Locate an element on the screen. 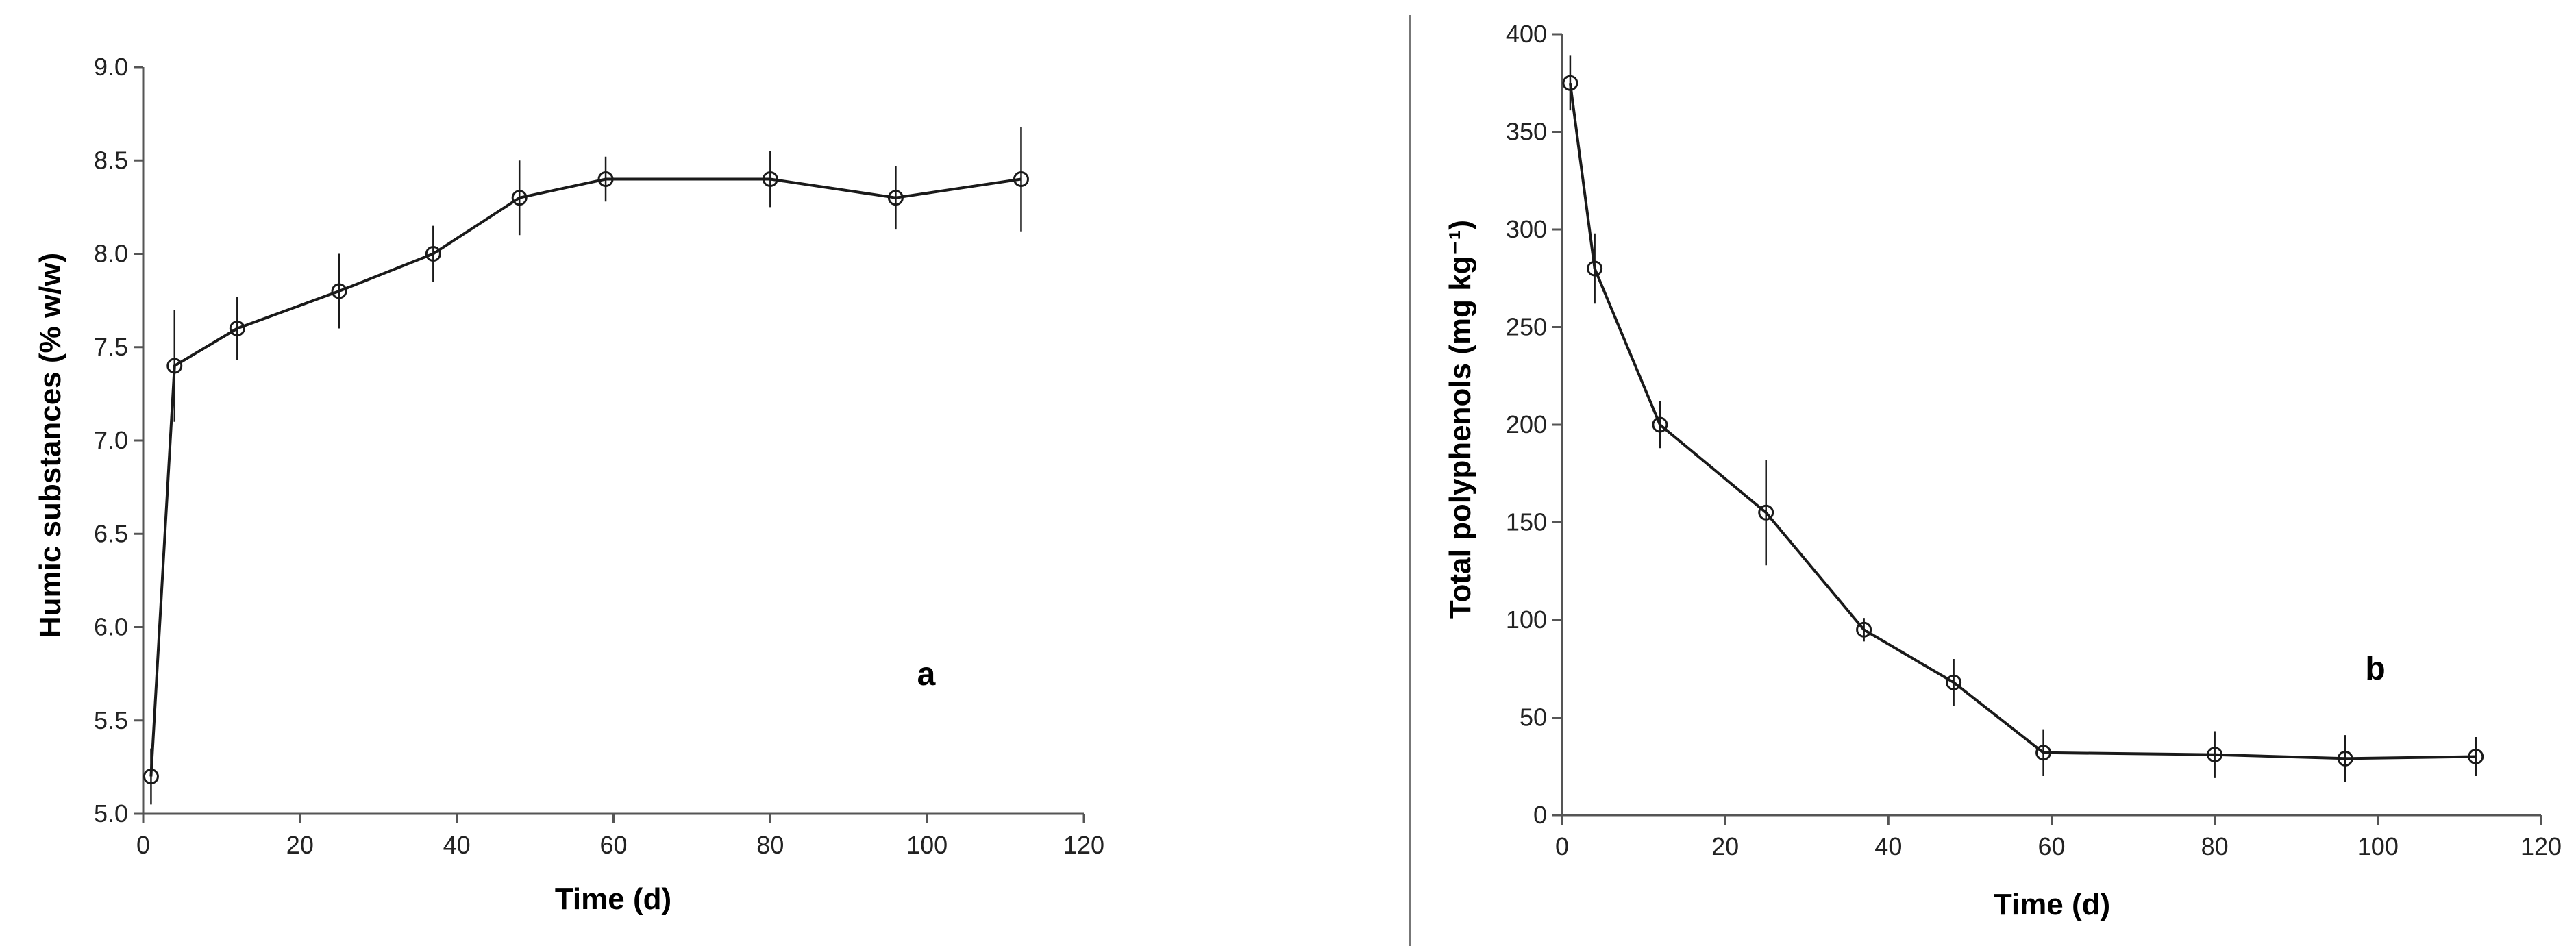 Image resolution: width=2576 pixels, height=946 pixels. chart-a-y-tick-label: 8.0 is located at coordinates (111, 254).